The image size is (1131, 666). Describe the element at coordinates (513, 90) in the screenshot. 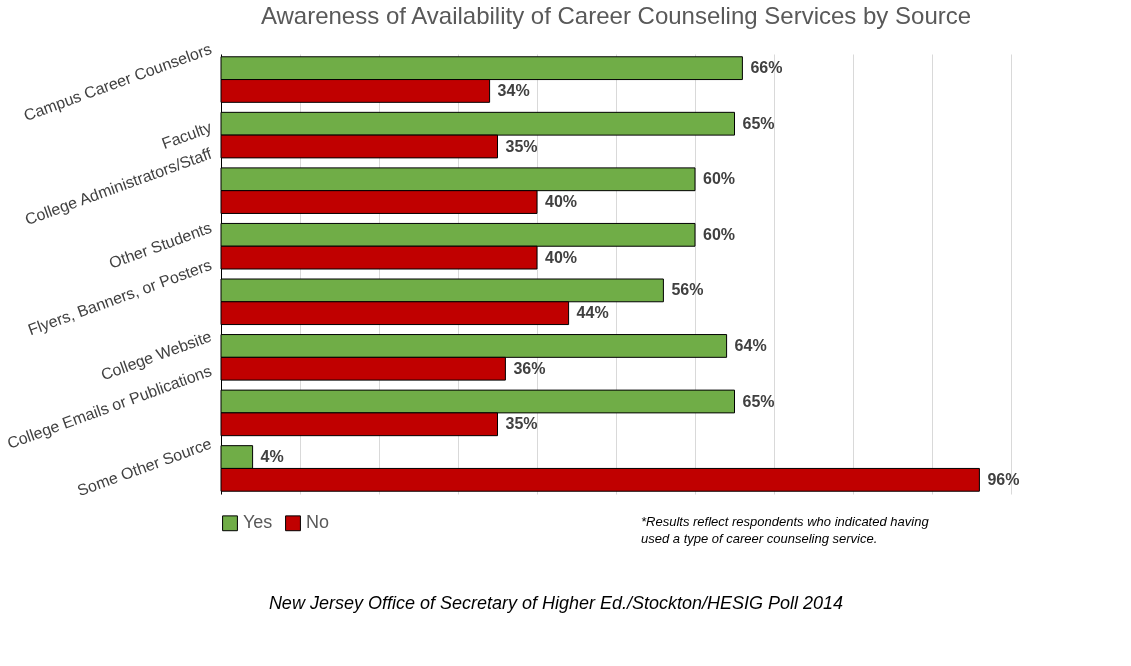

I see `data-label: 34%` at that location.